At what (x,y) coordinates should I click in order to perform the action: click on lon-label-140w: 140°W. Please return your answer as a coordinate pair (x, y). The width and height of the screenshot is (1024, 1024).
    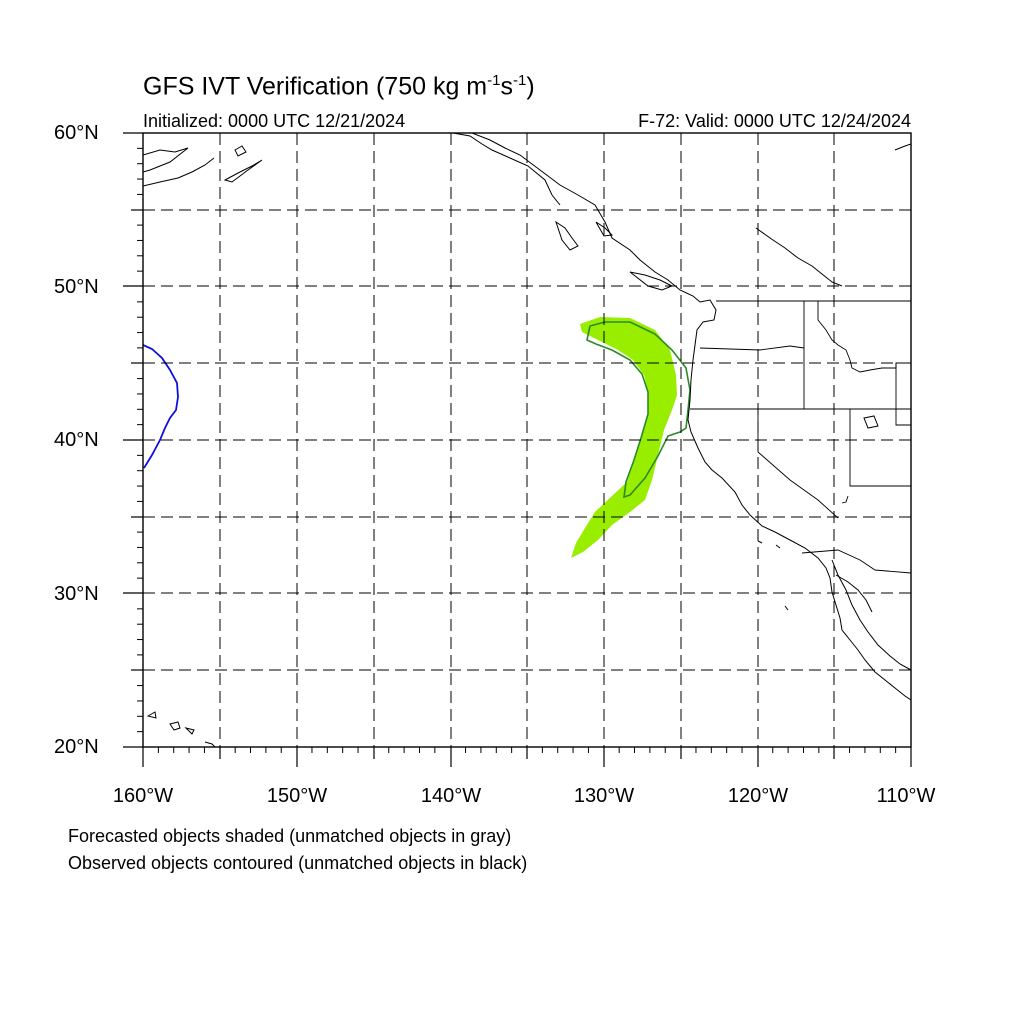
    Looking at the image, I should click on (451, 796).